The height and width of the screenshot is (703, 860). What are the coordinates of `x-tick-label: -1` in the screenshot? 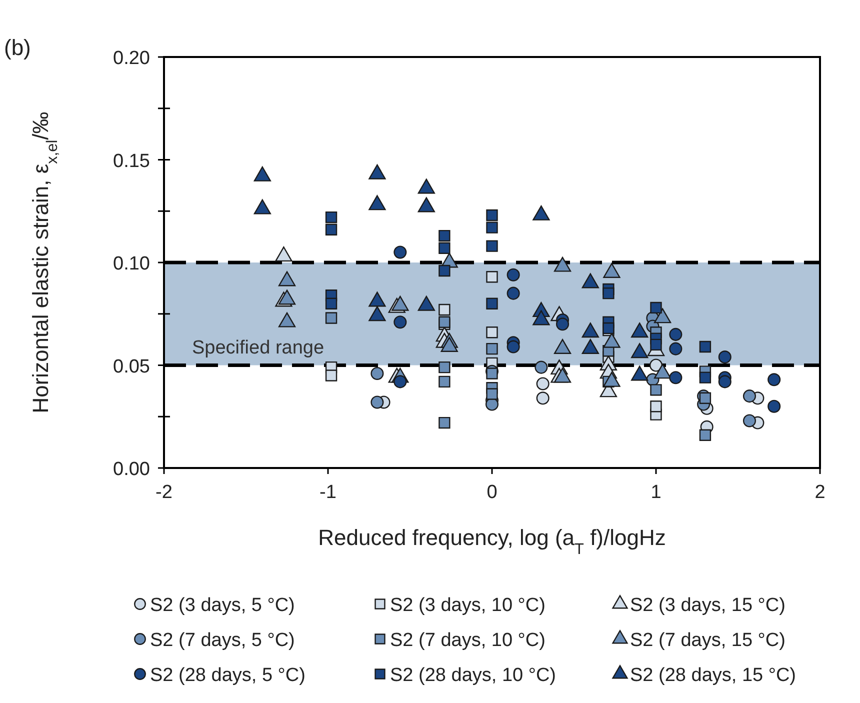 It's located at (328, 492).